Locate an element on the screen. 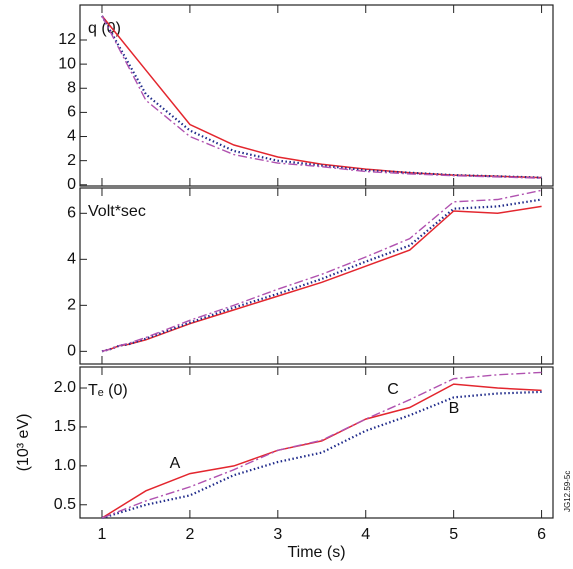 The image size is (573, 569). x-tick-label: 5 is located at coordinates (453, 534).